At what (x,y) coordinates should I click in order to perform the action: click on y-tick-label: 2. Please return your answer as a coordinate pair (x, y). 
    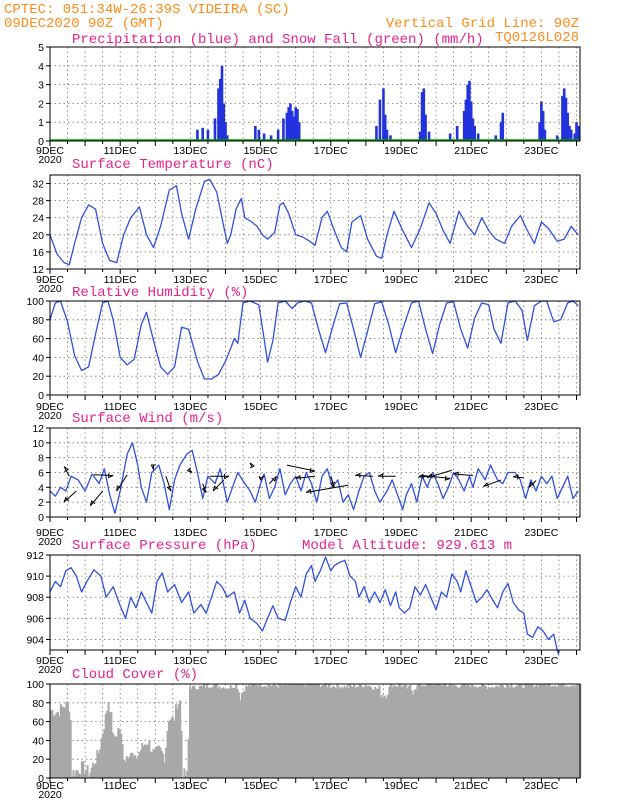
    Looking at the image, I should click on (41, 503).